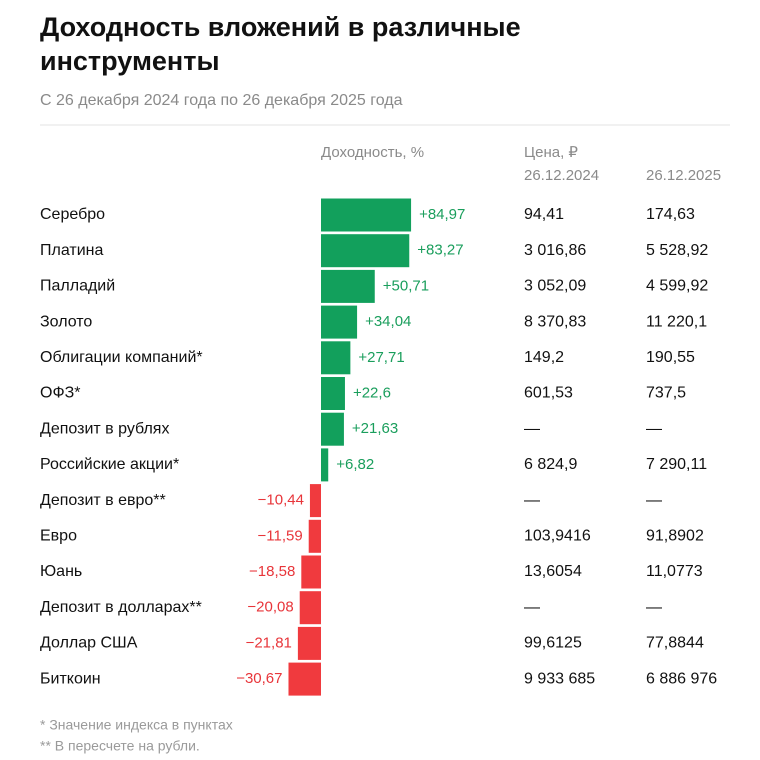 The image size is (760, 760). What do you see at coordinates (70, 678) in the screenshot?
I see `row-name: Биткоин` at bounding box center [70, 678].